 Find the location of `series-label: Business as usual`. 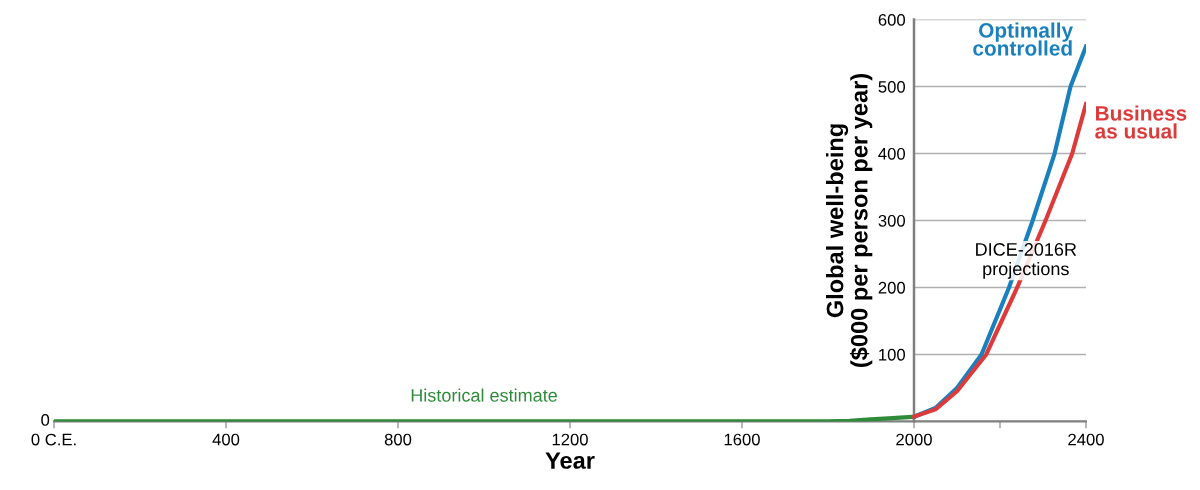

series-label: Business as usual is located at coordinates (1141, 122).